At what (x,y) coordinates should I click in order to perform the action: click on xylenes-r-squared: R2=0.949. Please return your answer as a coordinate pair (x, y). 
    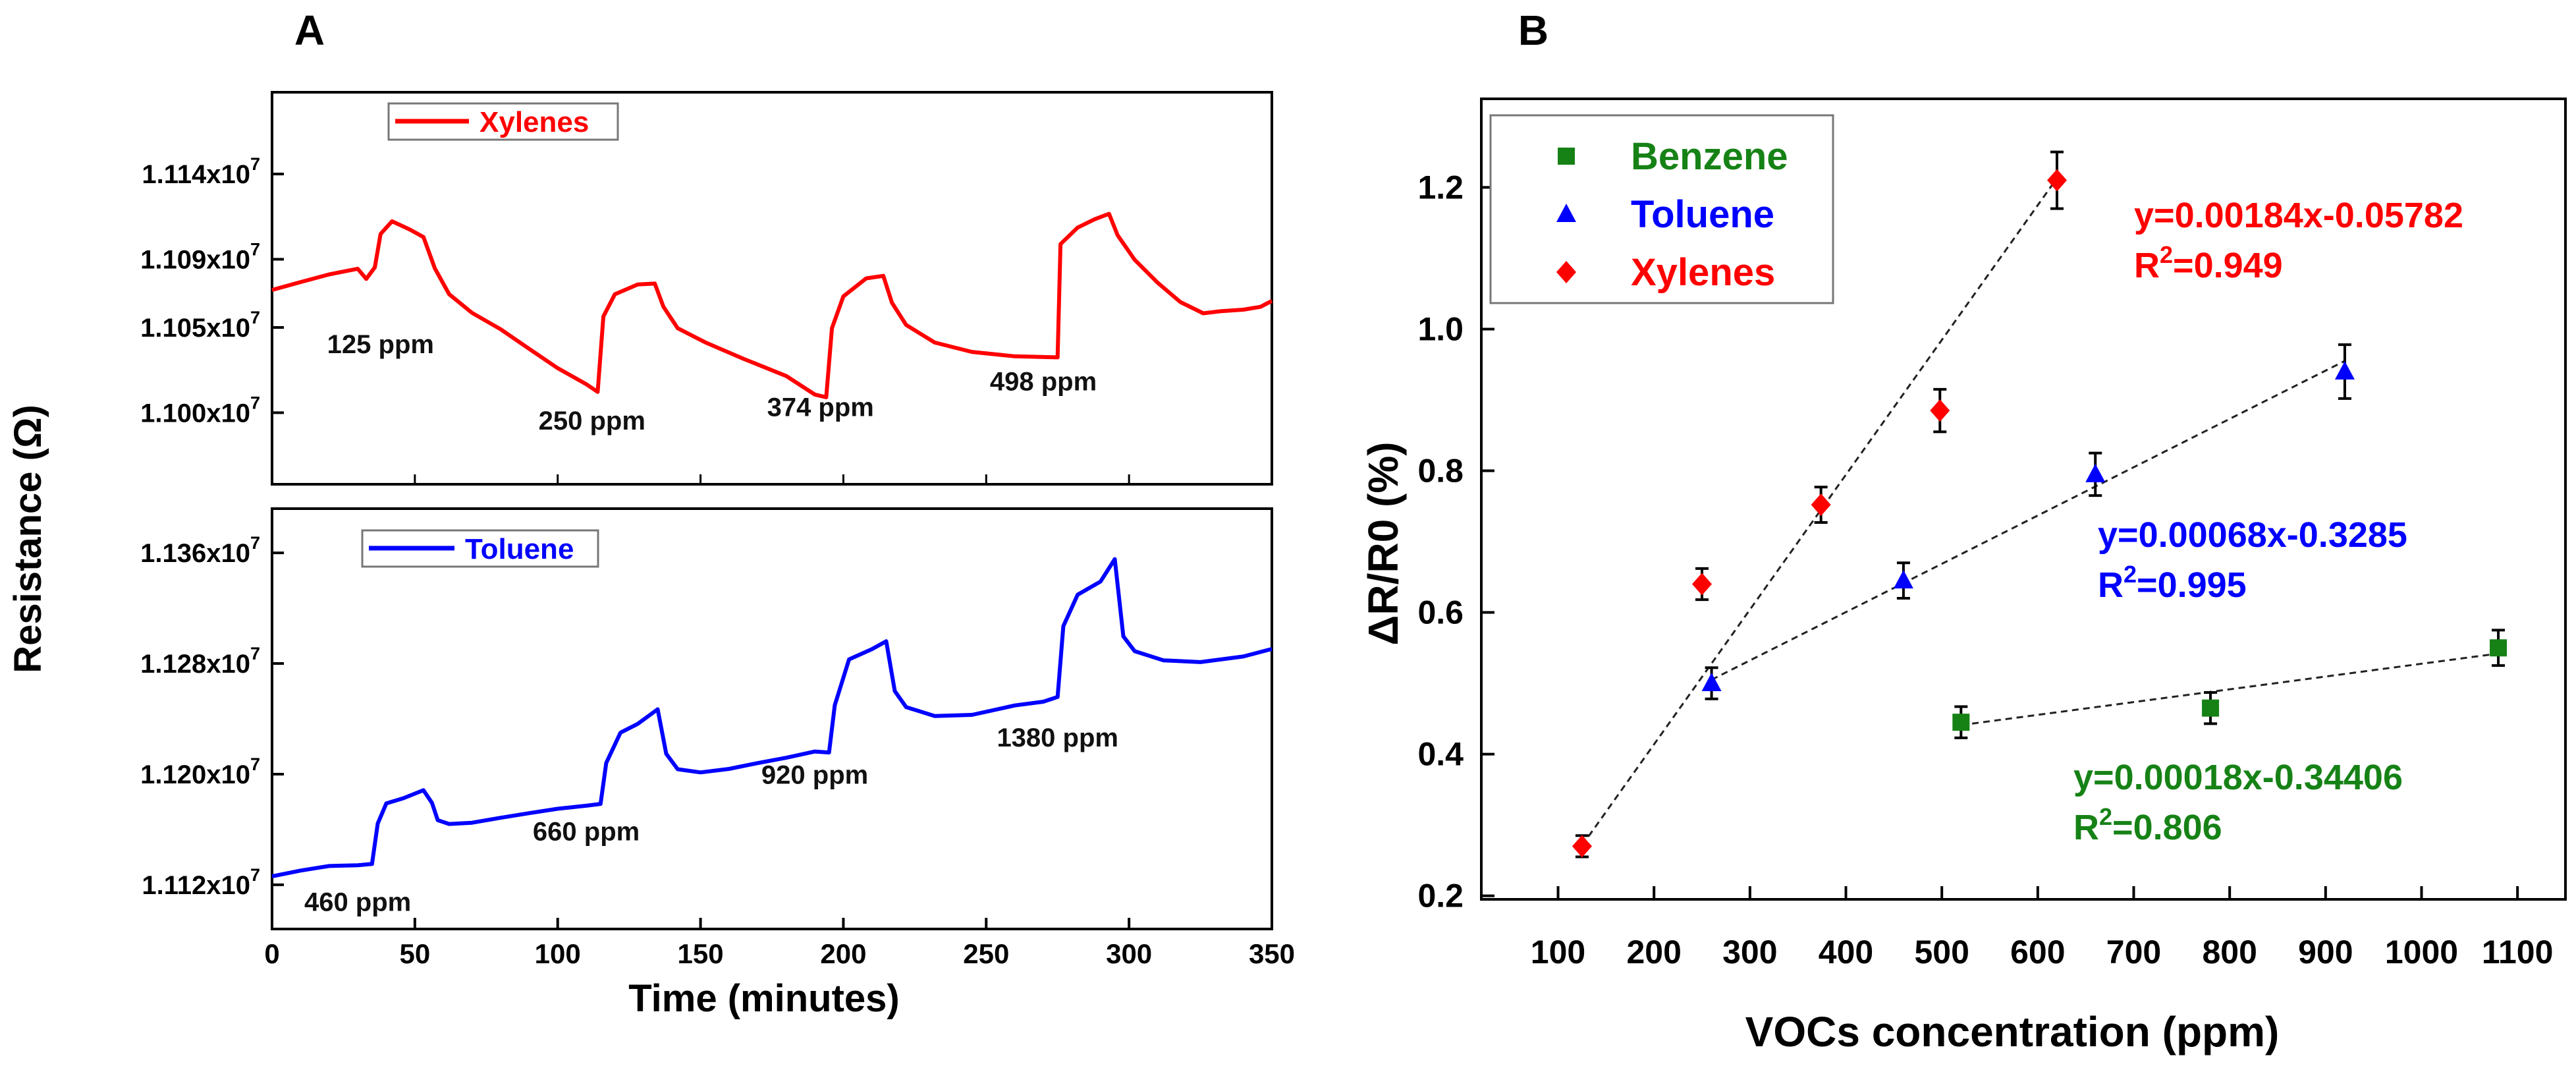
    Looking at the image, I should click on (2208, 263).